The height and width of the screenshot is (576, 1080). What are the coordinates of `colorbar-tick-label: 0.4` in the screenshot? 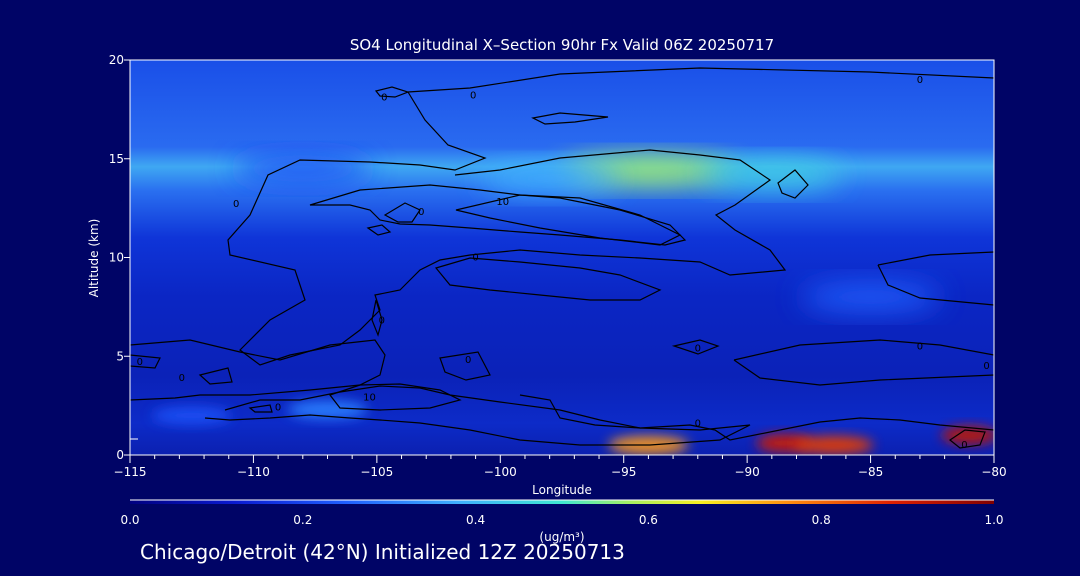 It's located at (475, 520).